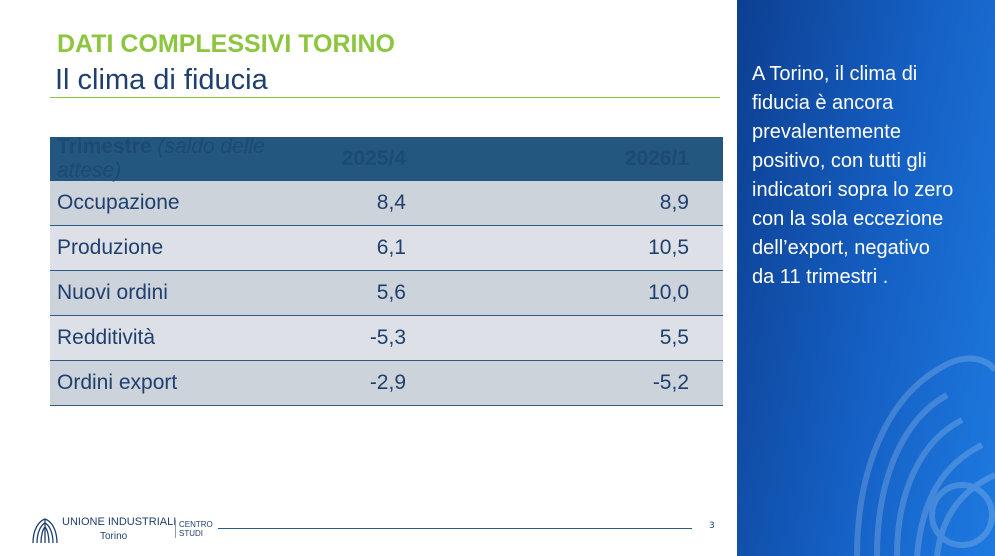  I want to click on footer-city: Torino, so click(114, 536).